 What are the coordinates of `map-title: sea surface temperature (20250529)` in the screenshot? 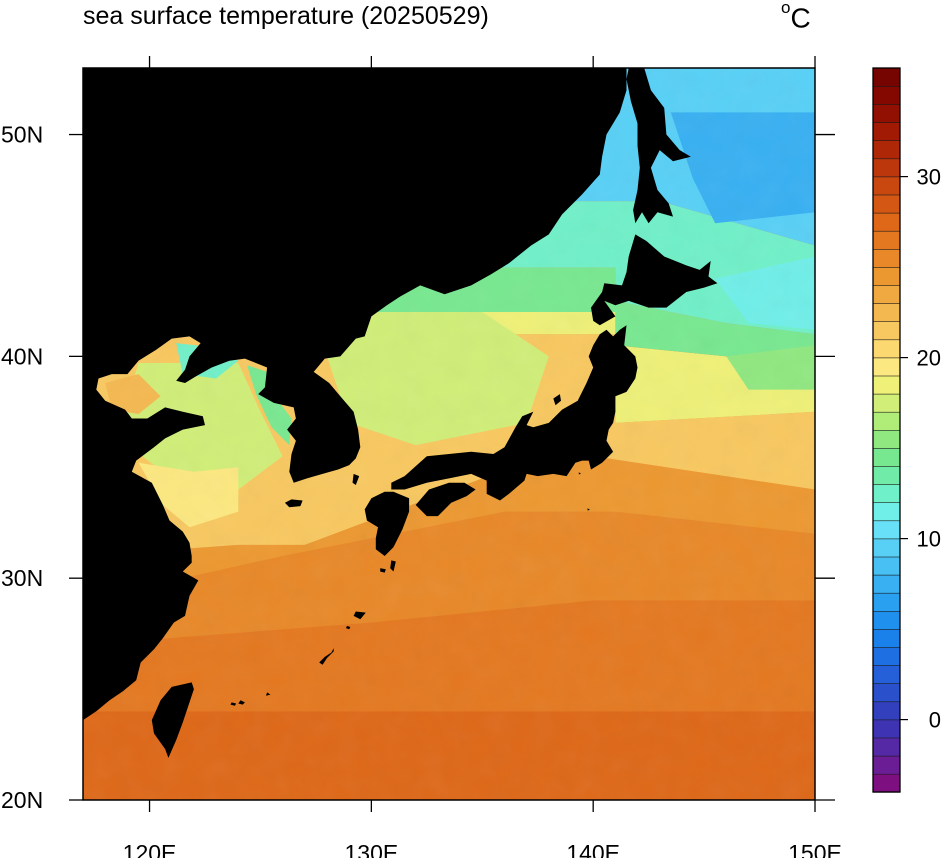 It's located at (286, 16).